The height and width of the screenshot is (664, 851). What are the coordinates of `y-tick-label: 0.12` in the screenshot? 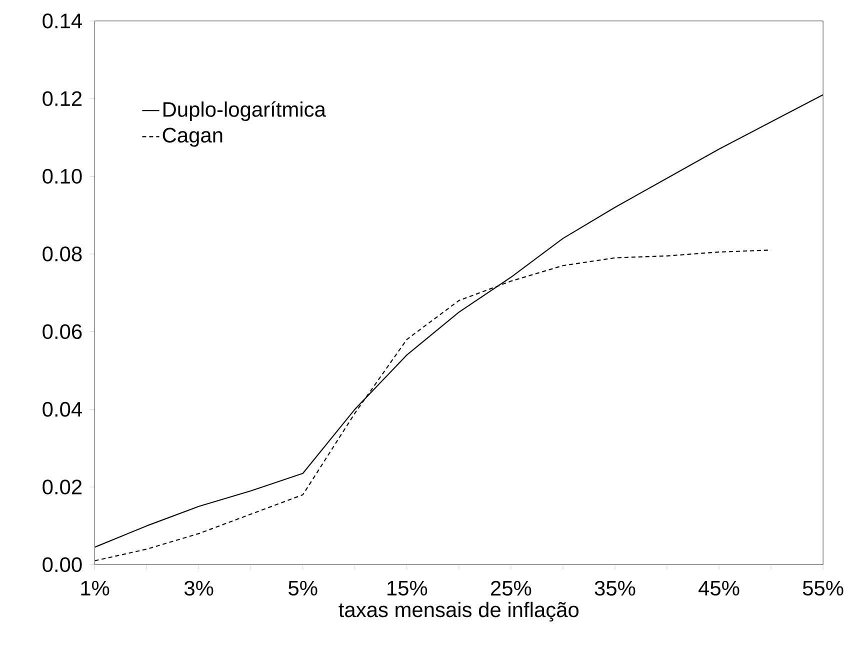 It's located at (62, 98).